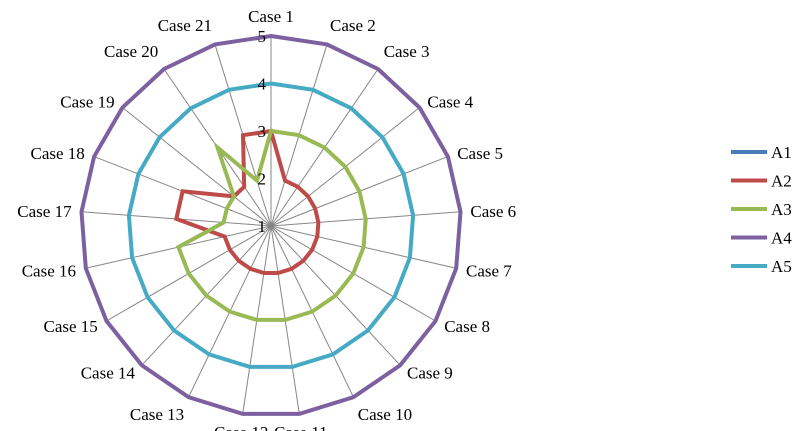  Describe the element at coordinates (262, 36) in the screenshot. I see `tick-label-5: 5` at that location.